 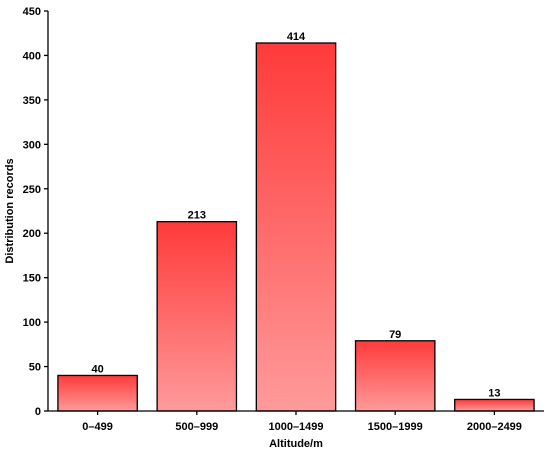 What do you see at coordinates (197, 216) in the screenshot?
I see `data-label-1: 213` at bounding box center [197, 216].